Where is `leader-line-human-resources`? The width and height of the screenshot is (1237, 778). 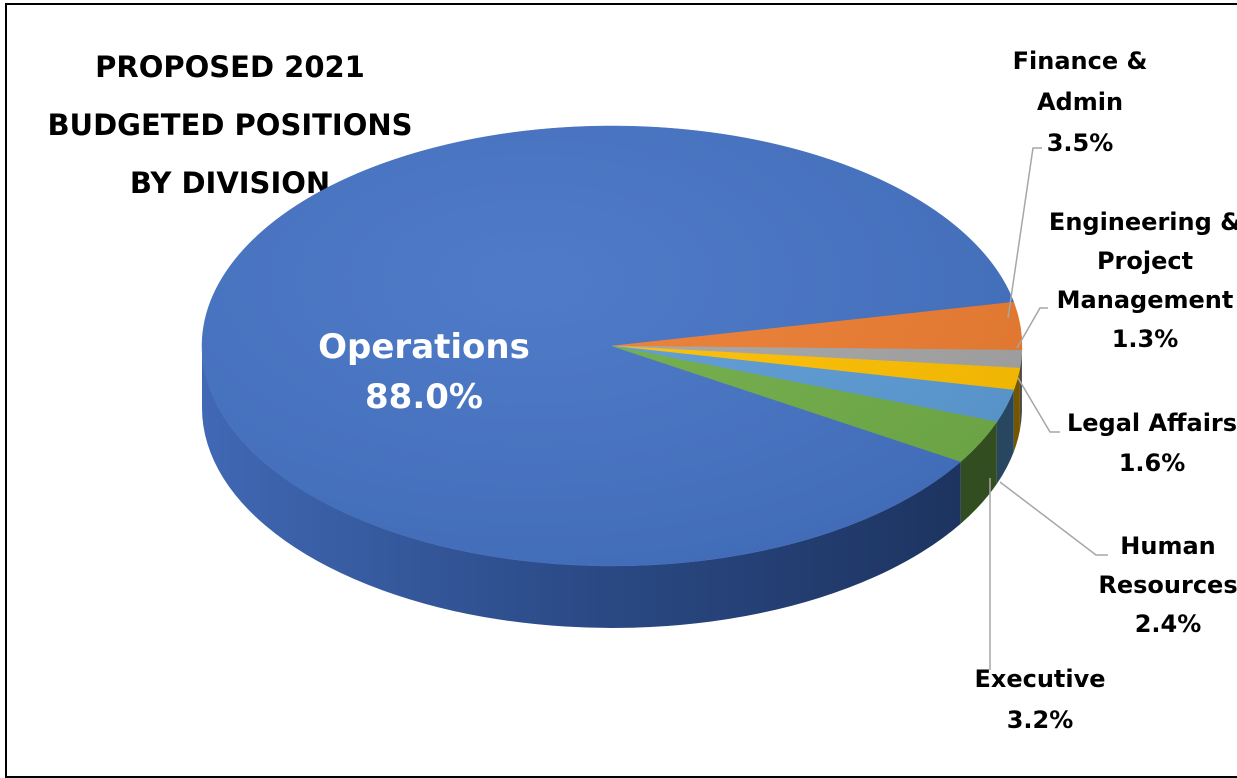 leader-line-human-resources is located at coordinates (1054, 518).